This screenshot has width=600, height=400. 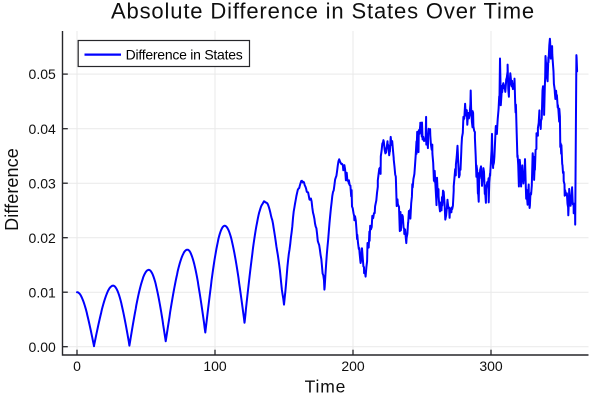 What do you see at coordinates (42, 292) in the screenshot?
I see `svg-text: 0.01` at bounding box center [42, 292].